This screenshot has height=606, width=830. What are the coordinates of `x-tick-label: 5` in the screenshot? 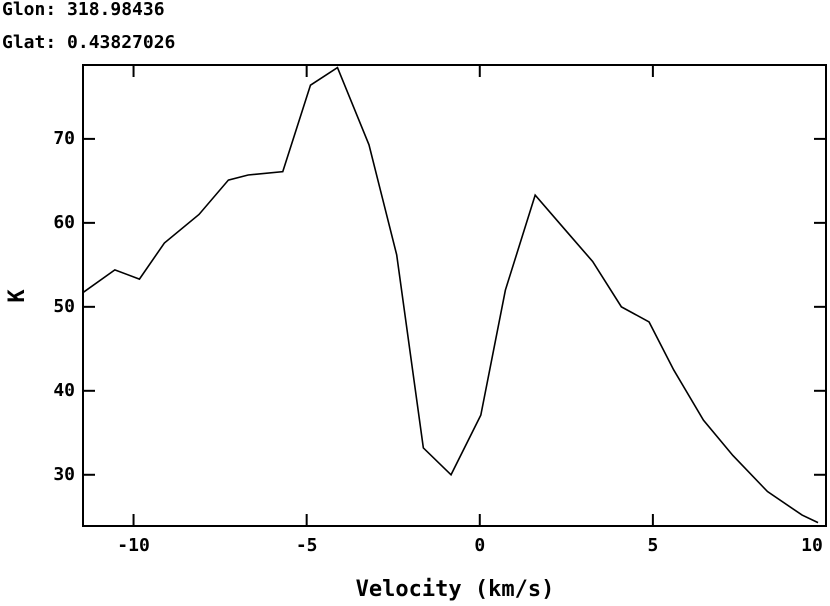 It's located at (652, 545).